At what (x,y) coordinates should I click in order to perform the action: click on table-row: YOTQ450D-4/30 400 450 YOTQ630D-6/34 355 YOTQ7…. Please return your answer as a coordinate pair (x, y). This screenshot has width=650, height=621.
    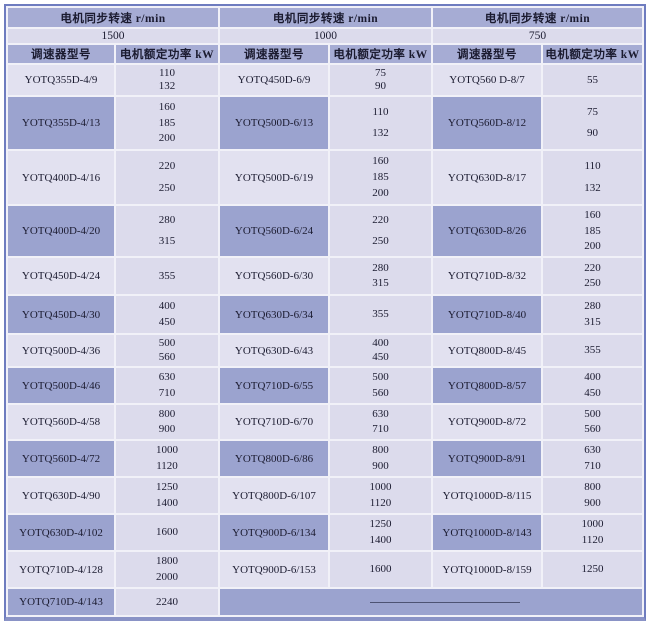
    Looking at the image, I should click on (325, 314).